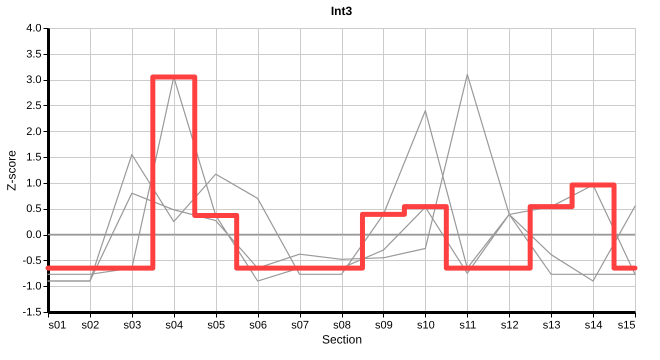 This screenshot has height=360, width=660. I want to click on x-tick-label: s04, so click(174, 326).